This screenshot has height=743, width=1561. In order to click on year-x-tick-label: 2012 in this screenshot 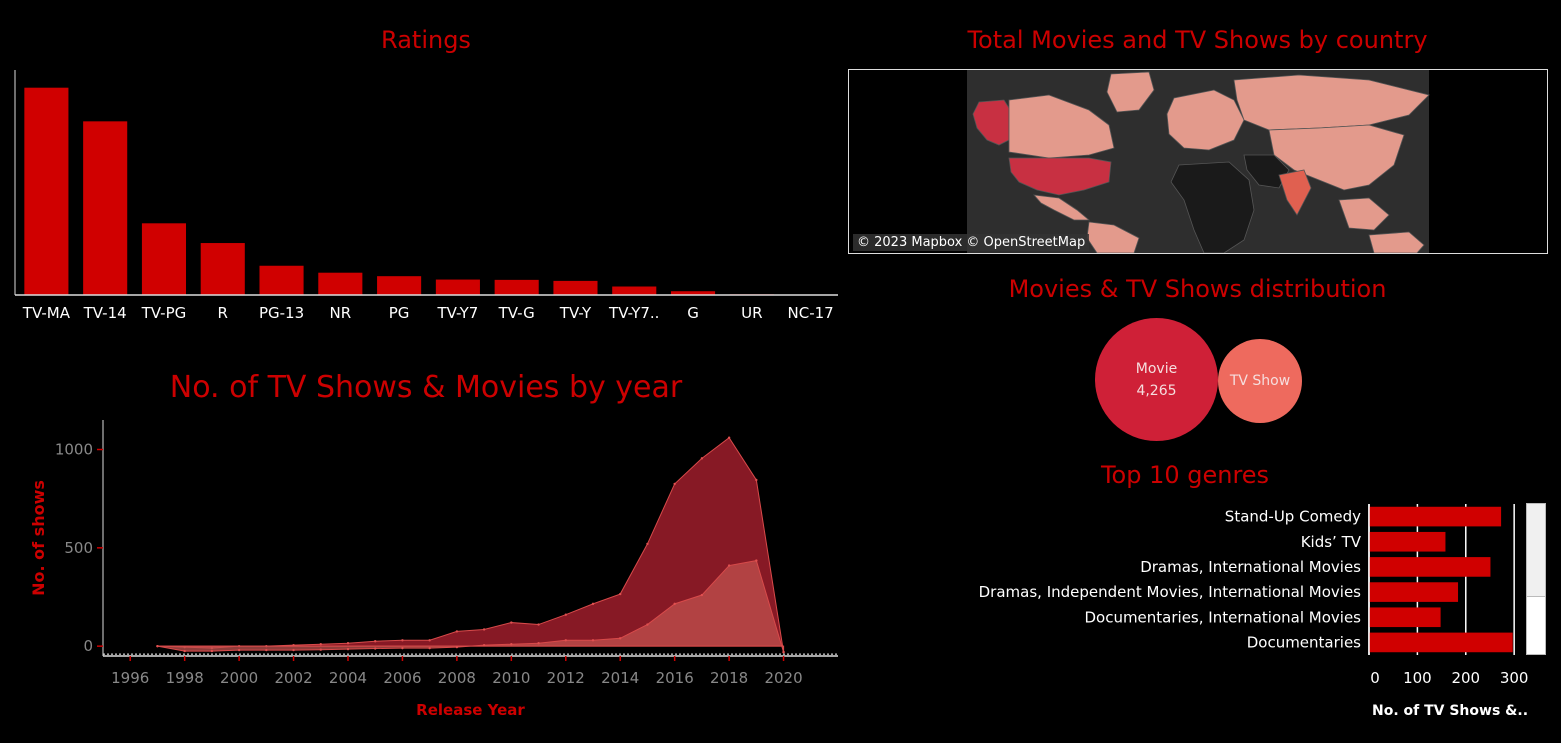, I will do `click(566, 678)`.